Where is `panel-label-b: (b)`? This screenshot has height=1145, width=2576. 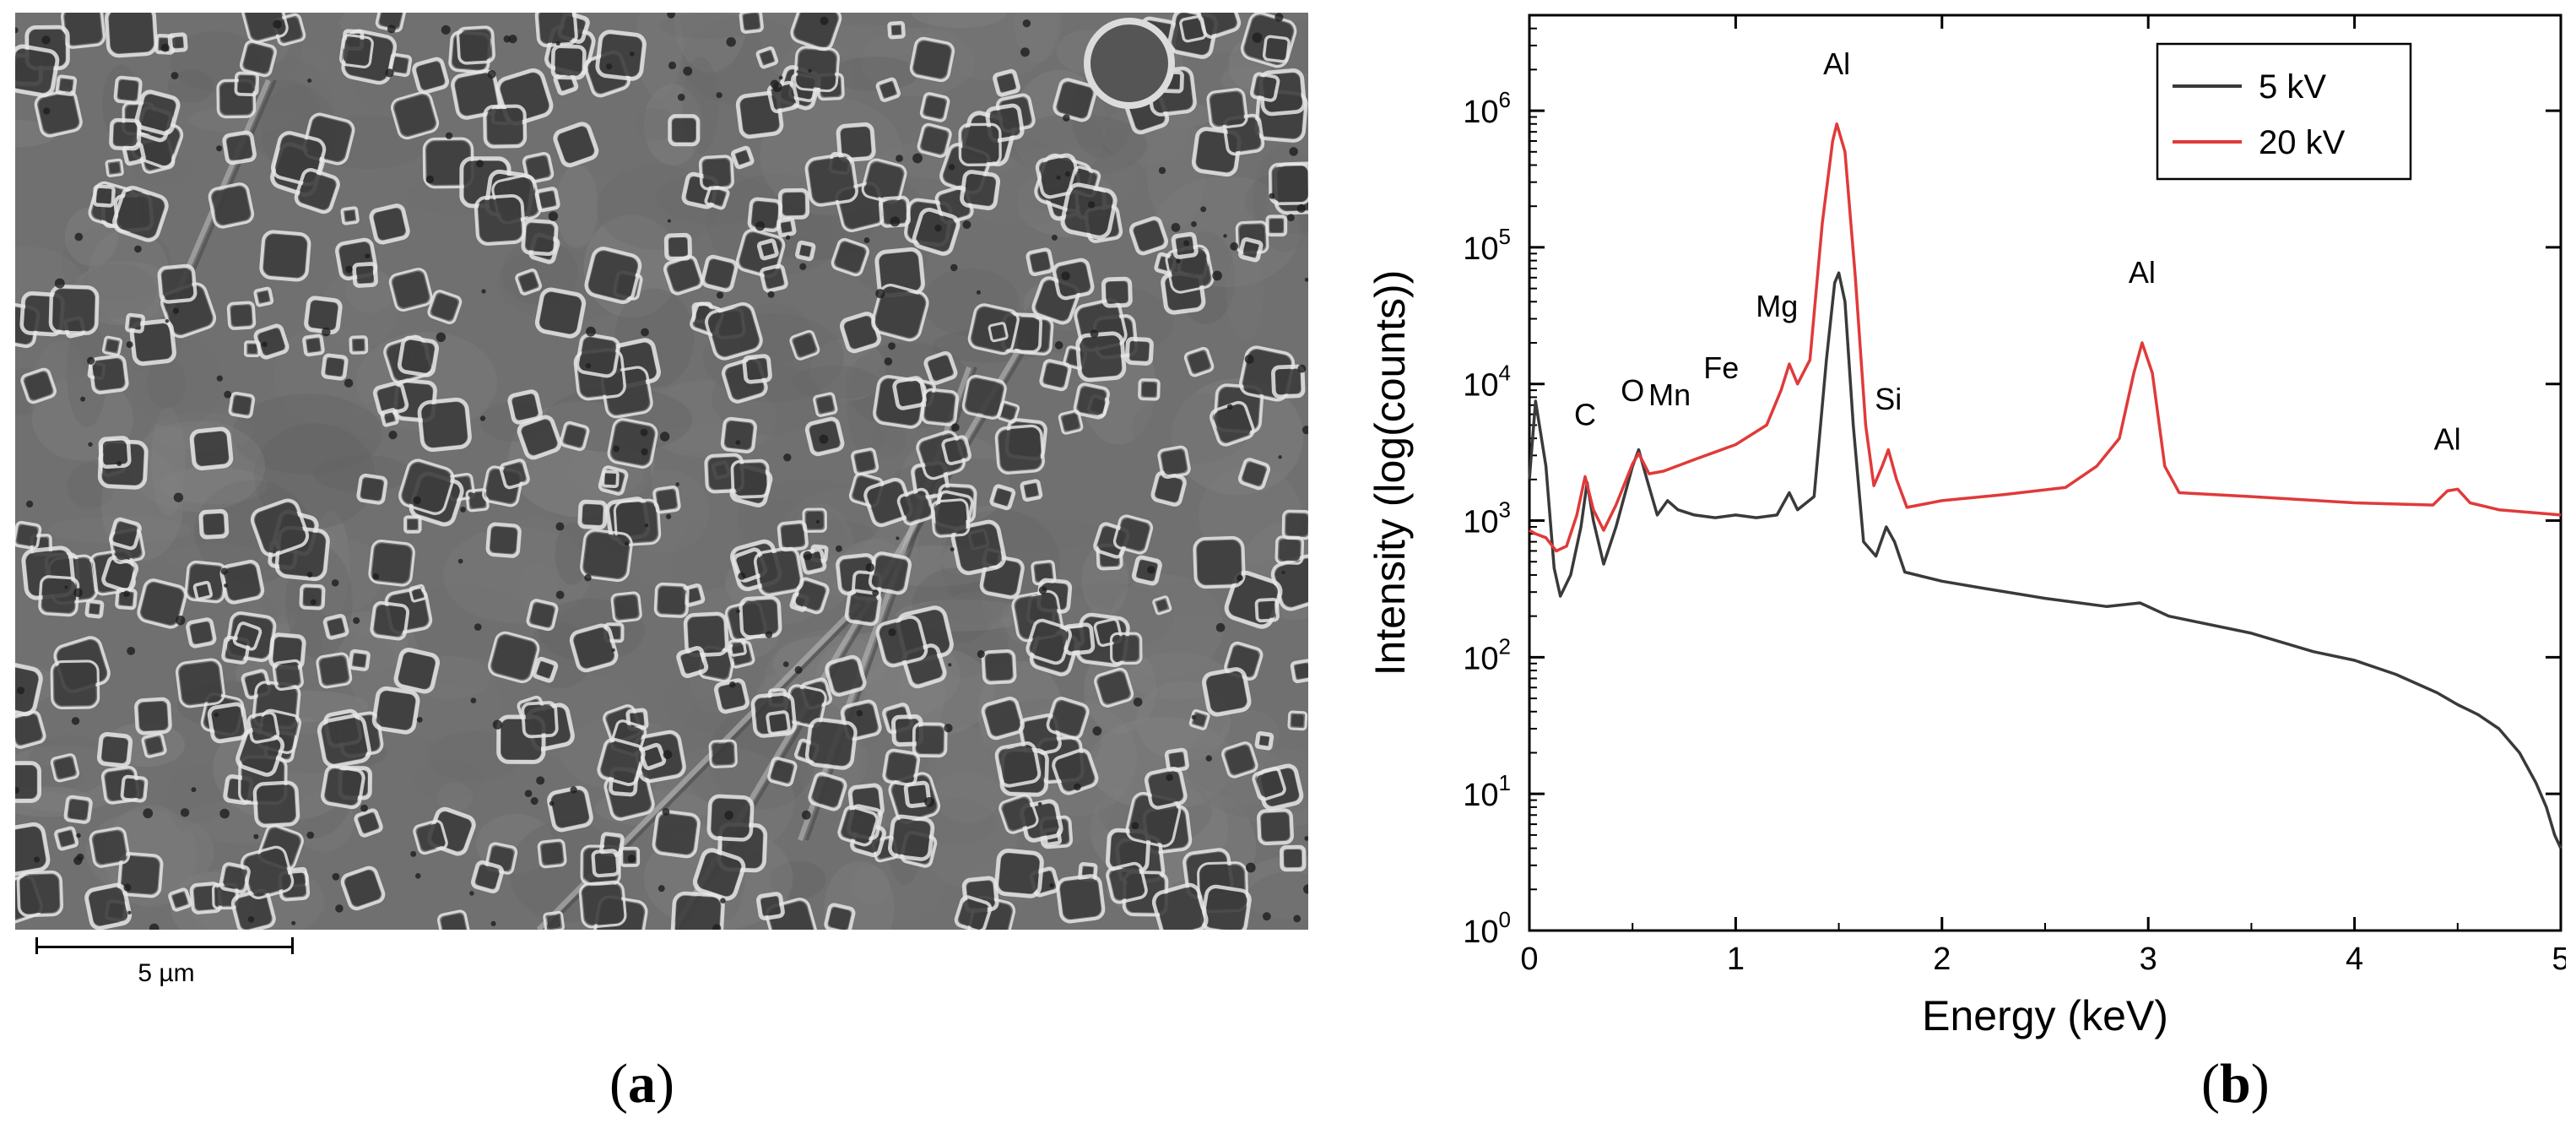
panel-label-b: (b) is located at coordinates (2235, 1084).